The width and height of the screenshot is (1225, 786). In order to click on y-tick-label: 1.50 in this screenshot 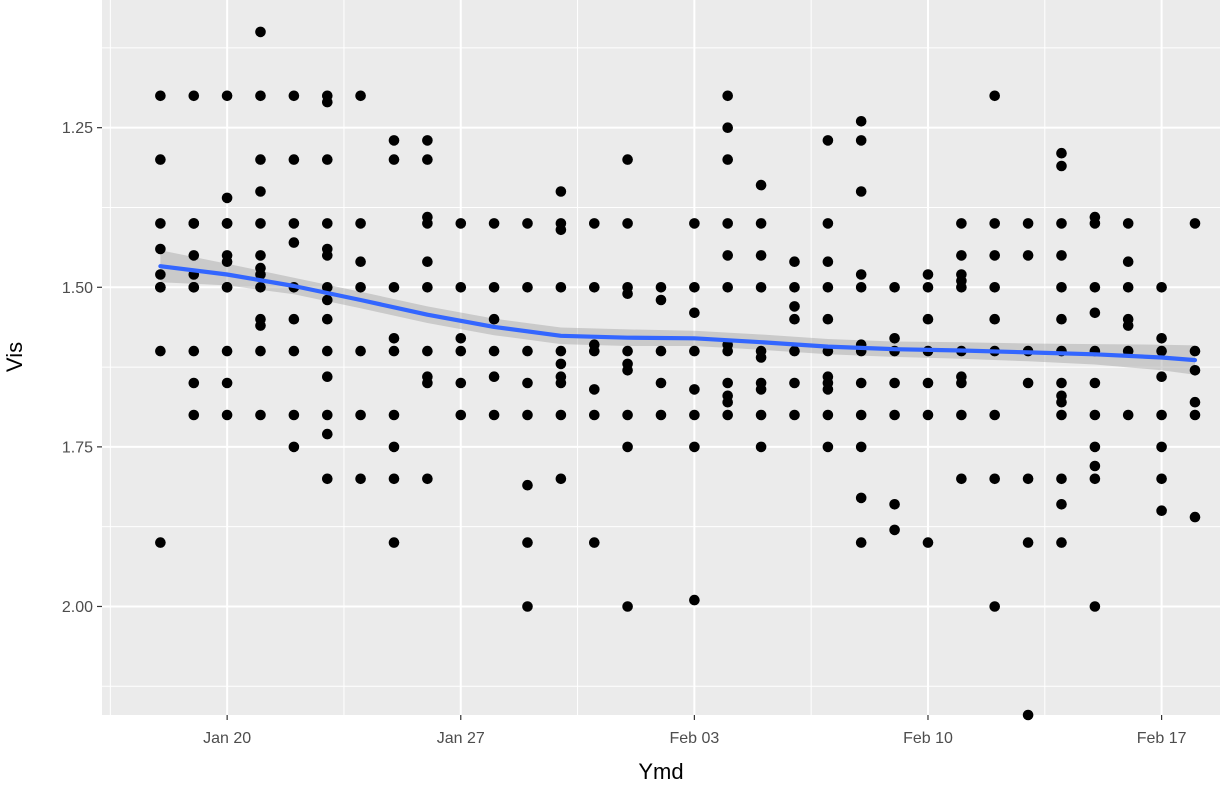, I will do `click(77, 288)`.